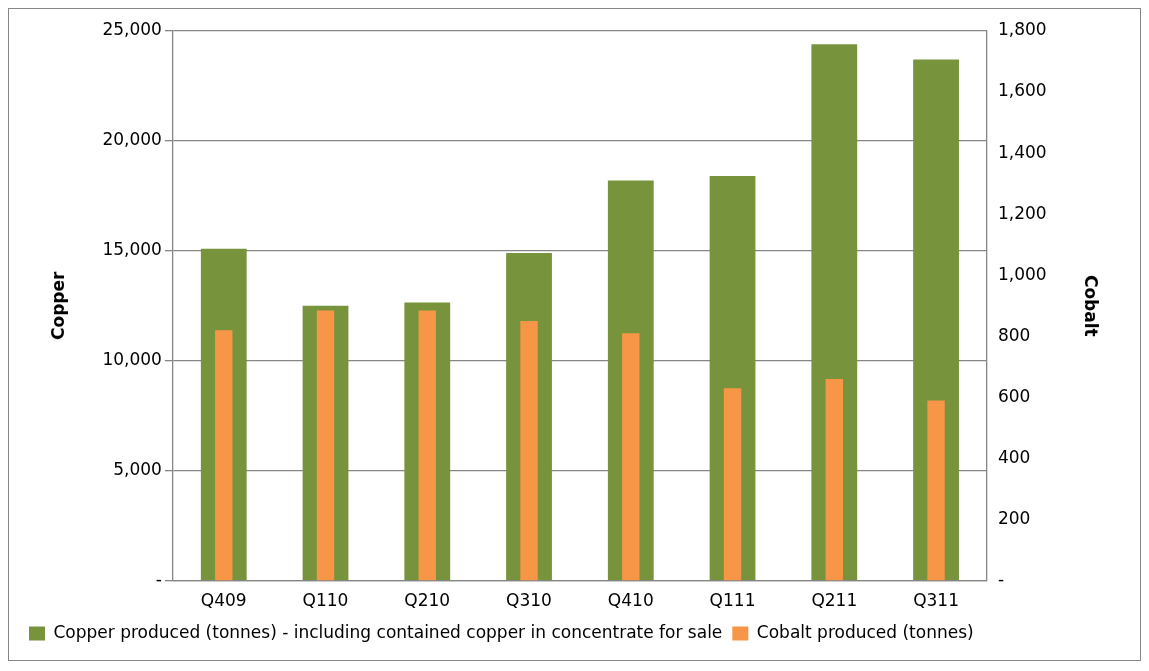  Describe the element at coordinates (1022, 212) in the screenshot. I see `y2-tick-label: 1,200` at that location.